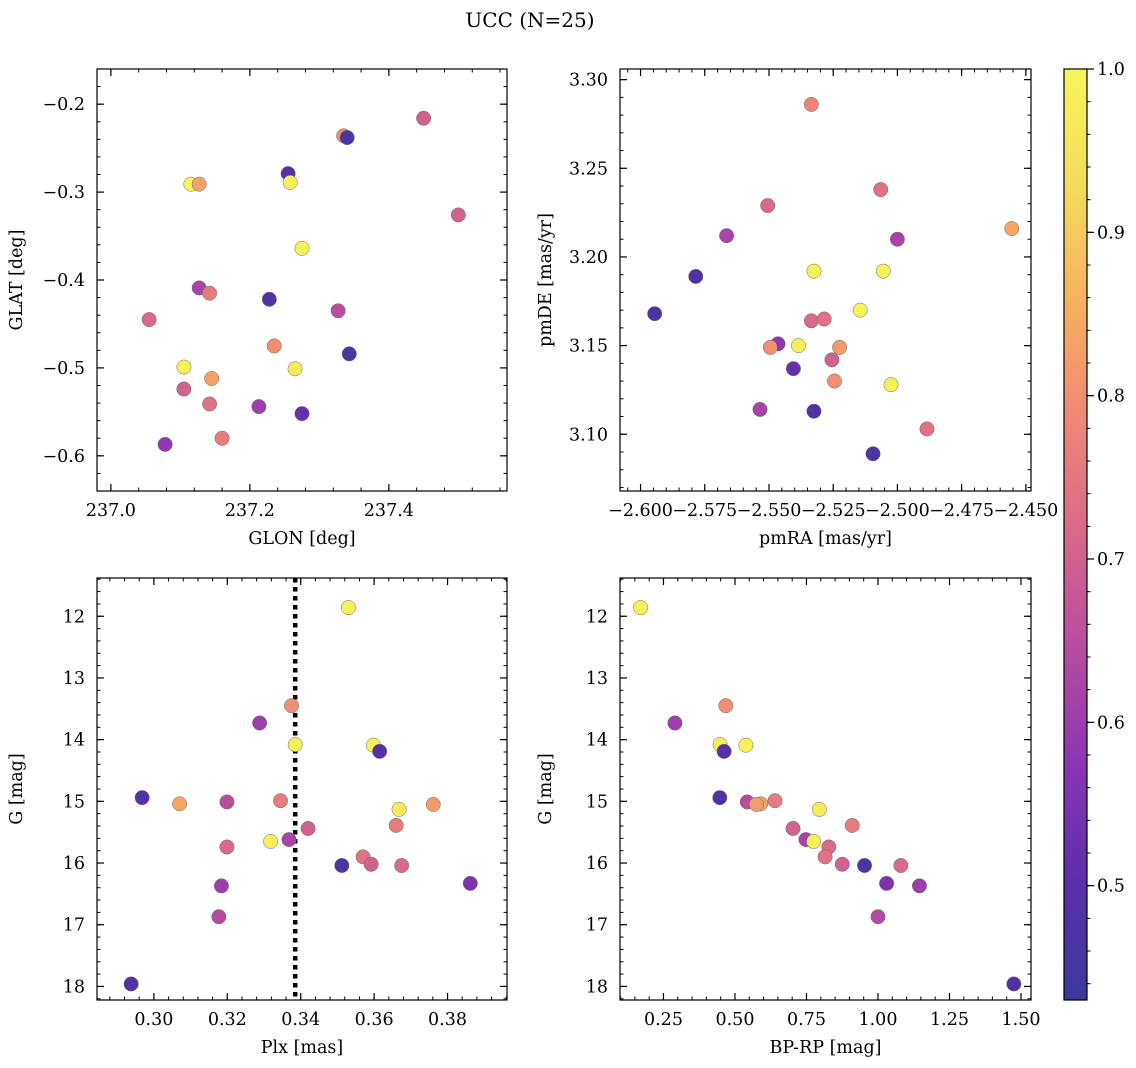 This screenshot has height=1068, width=1136. Describe the element at coordinates (704, 511) in the screenshot. I see `x-tick-label: −2.575` at that location.